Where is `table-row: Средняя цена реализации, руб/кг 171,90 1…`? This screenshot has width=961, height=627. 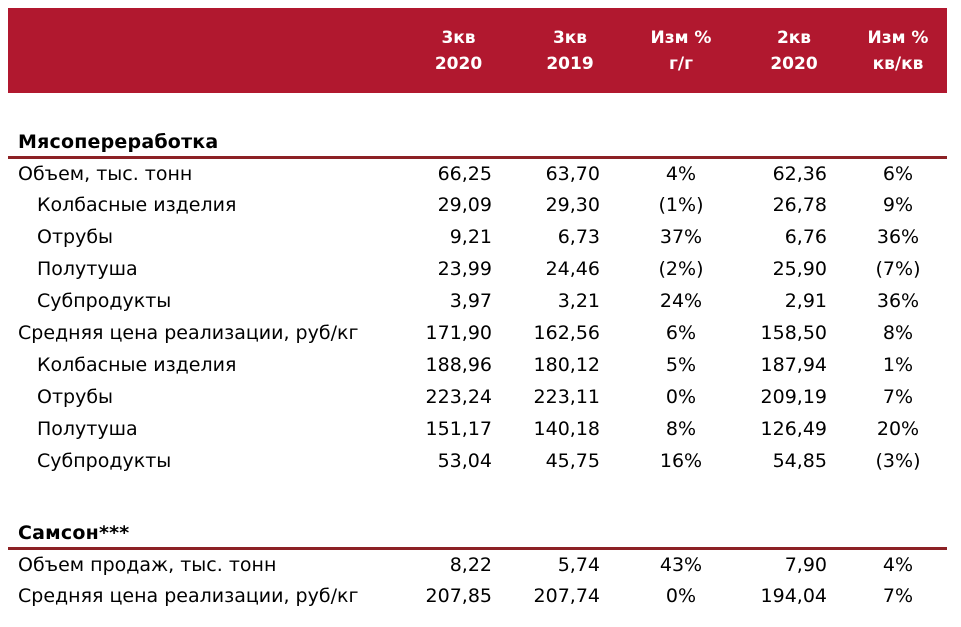 table-row: Средняя цена реализации, руб/кг 171,90 1… is located at coordinates (477, 333).